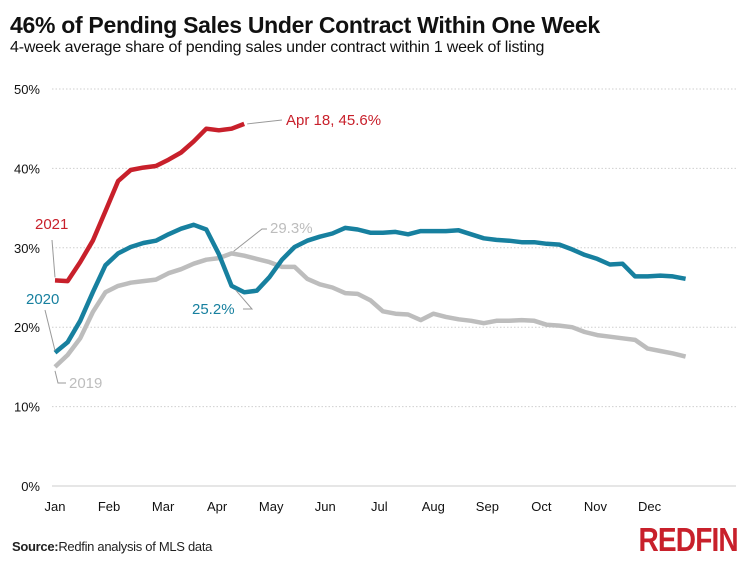 The width and height of the screenshot is (750, 562). Describe the element at coordinates (213, 309) in the screenshot. I see `annotation-2020-min: 25.2%` at that location.